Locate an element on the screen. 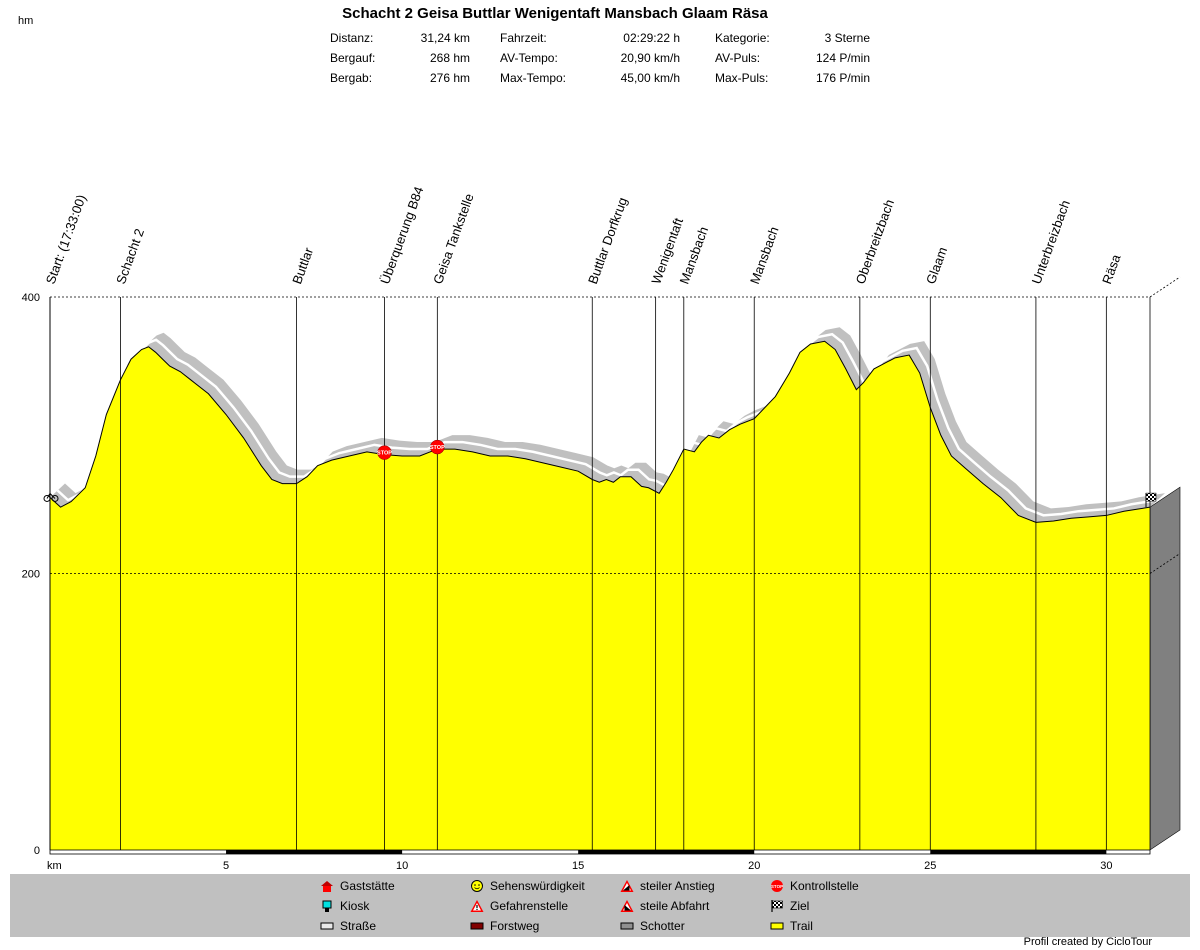 The image size is (1200, 950). y-axis-unit: hm is located at coordinates (26, 21).